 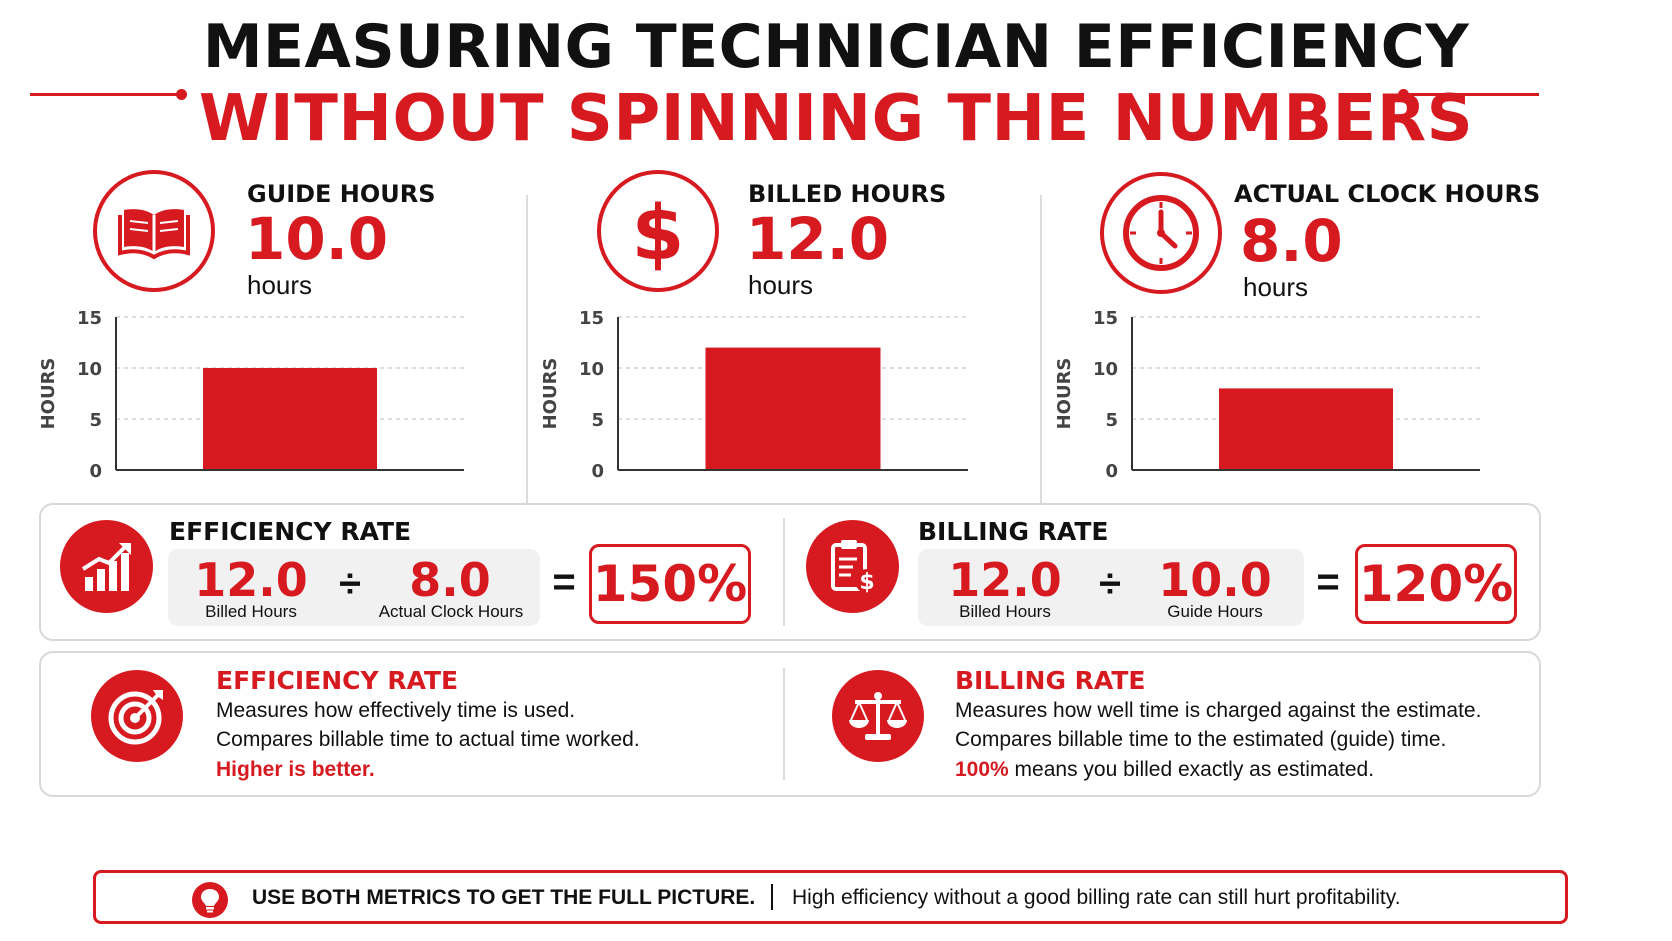 I want to click on scales-icon, so click(x=878, y=716).